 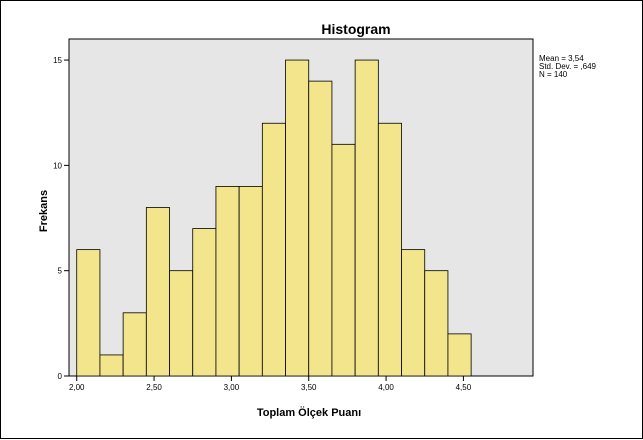 I want to click on x-tick-label: 4,50, so click(x=464, y=387).